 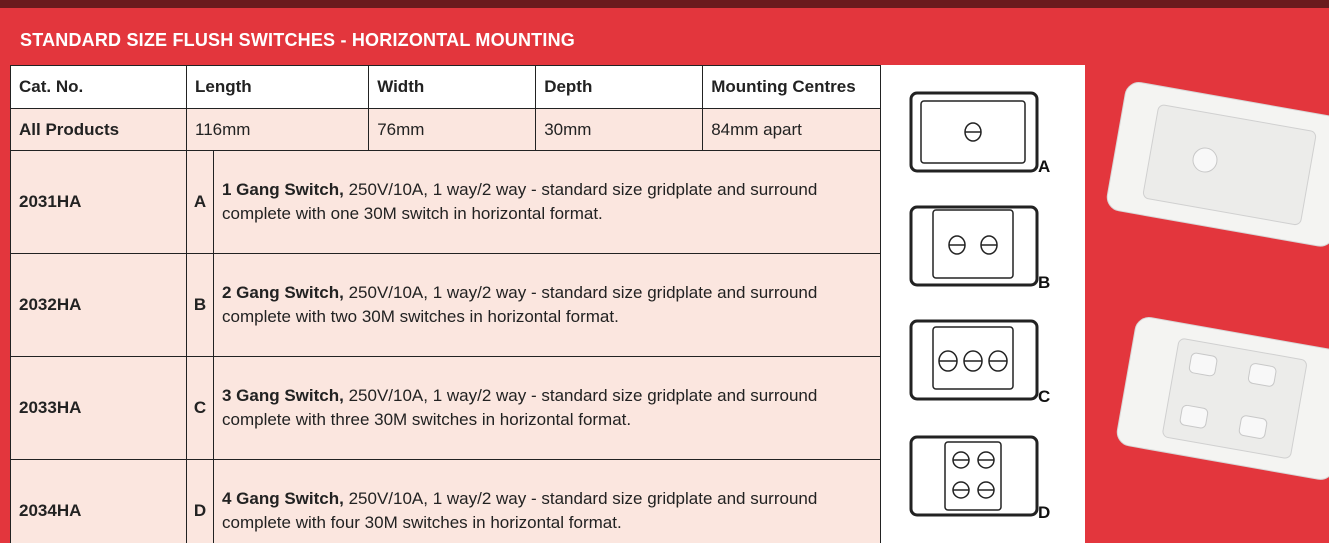 I want to click on product-name: 4 Gang Switch,, so click(x=283, y=498).